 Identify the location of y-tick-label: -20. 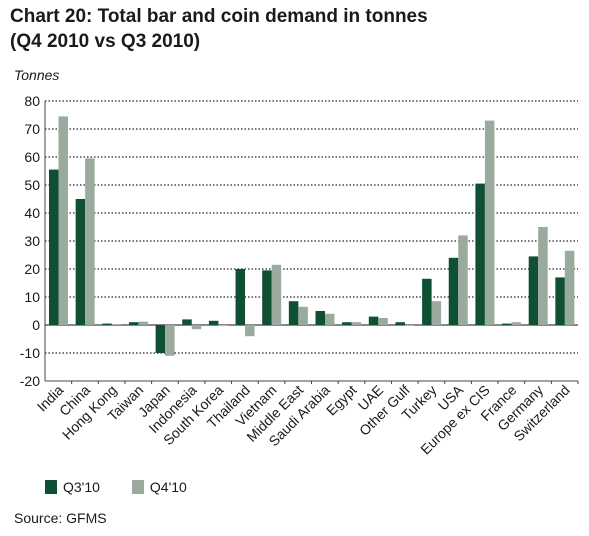
(30, 381).